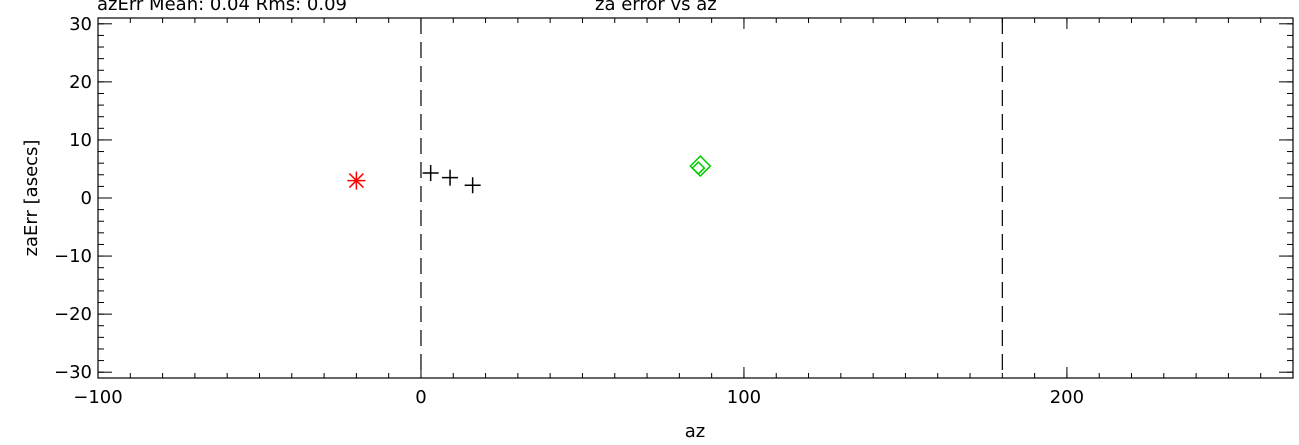  Describe the element at coordinates (73, 314) in the screenshot. I see `y-tick-label: −20` at that location.